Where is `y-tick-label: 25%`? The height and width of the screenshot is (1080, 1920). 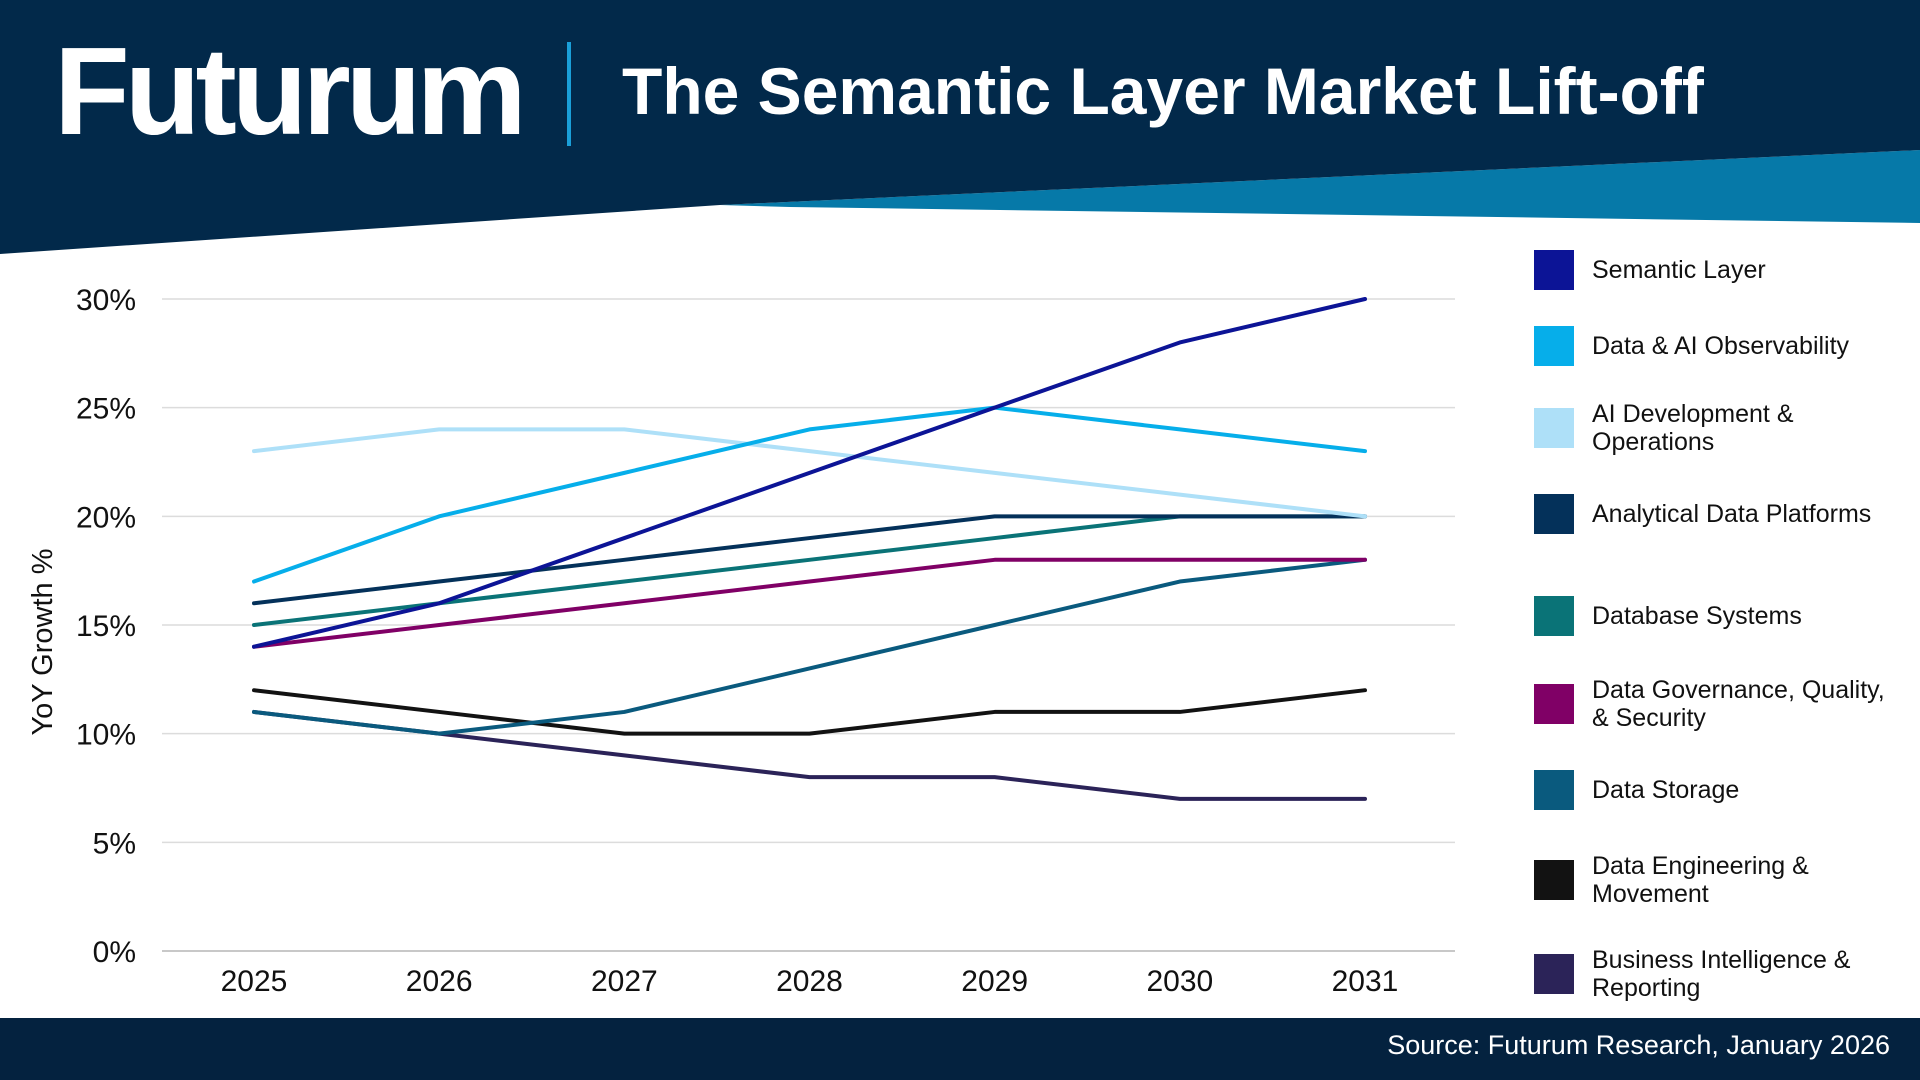
y-tick-label: 25% is located at coordinates (106, 409).